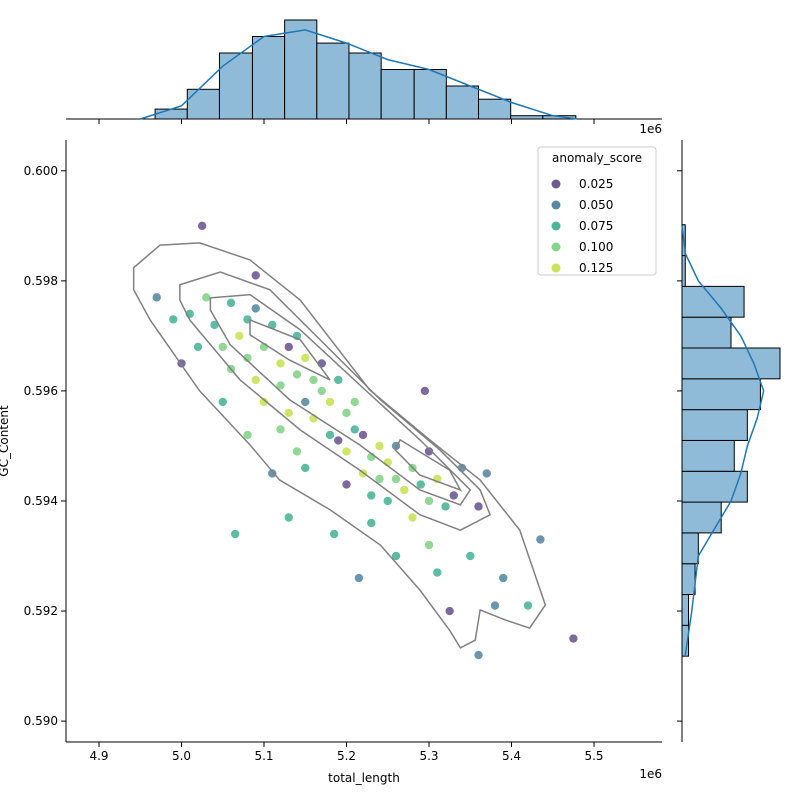  What do you see at coordinates (428, 756) in the screenshot?
I see `x-tick-label: 5.3` at bounding box center [428, 756].